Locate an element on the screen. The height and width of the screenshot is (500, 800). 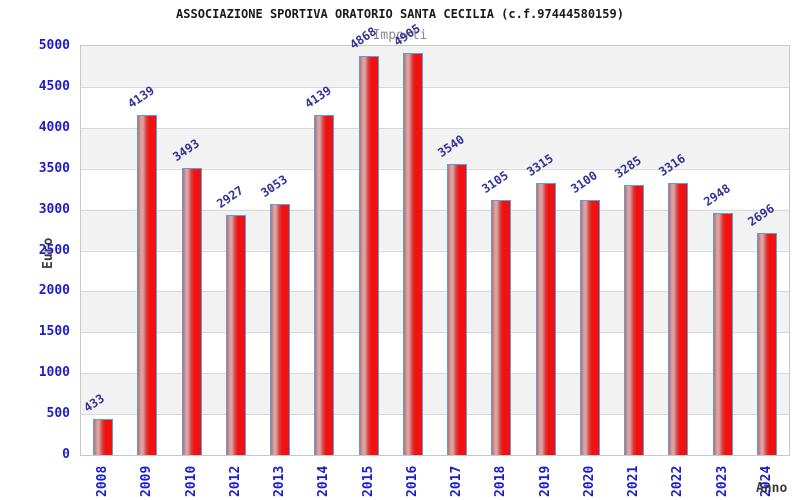
bar-value-label: 3285 is located at coordinates (628, 167).